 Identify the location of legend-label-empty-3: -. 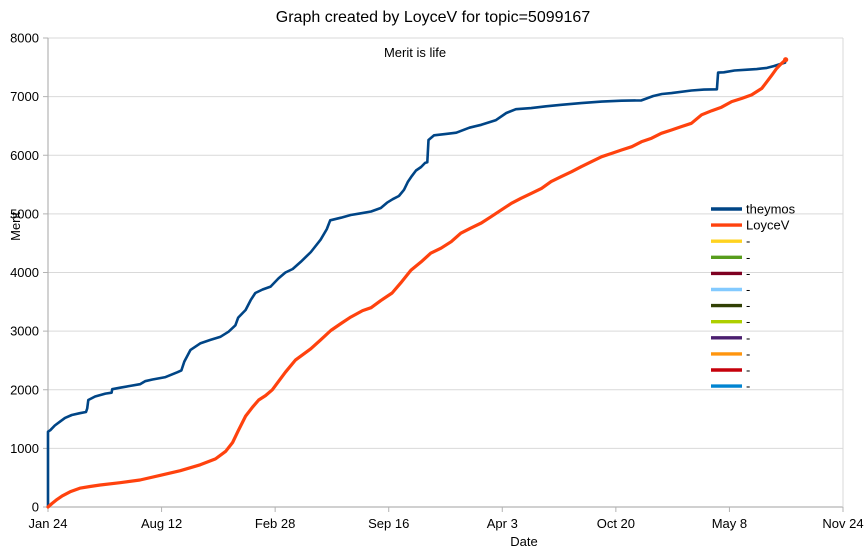
(748, 257).